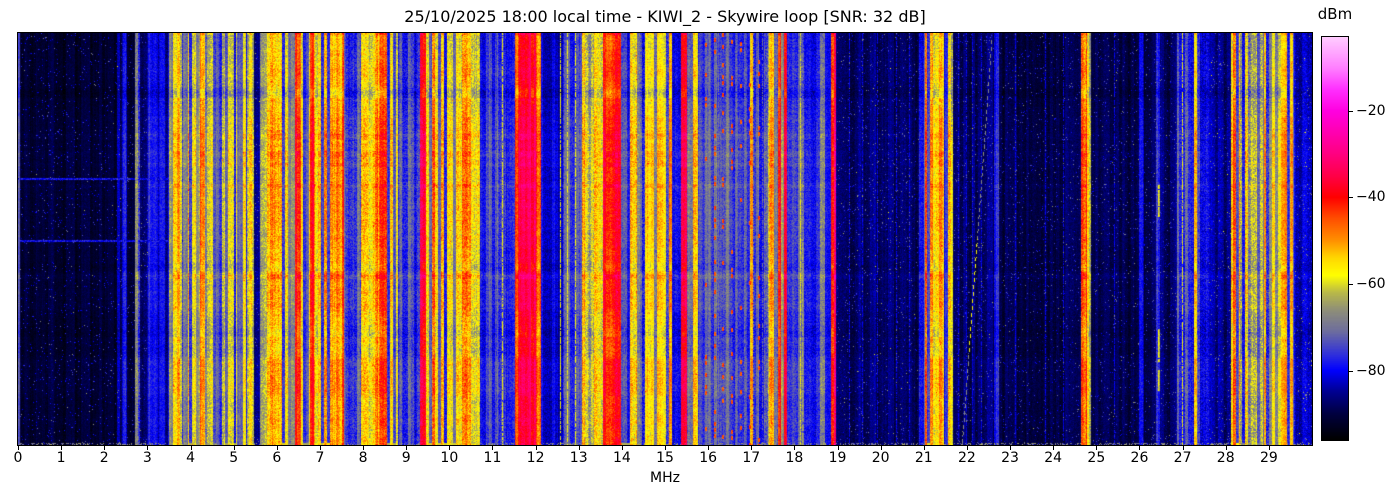 The width and height of the screenshot is (1400, 500). I want to click on colorbar-tick-label: −20, so click(1371, 111).